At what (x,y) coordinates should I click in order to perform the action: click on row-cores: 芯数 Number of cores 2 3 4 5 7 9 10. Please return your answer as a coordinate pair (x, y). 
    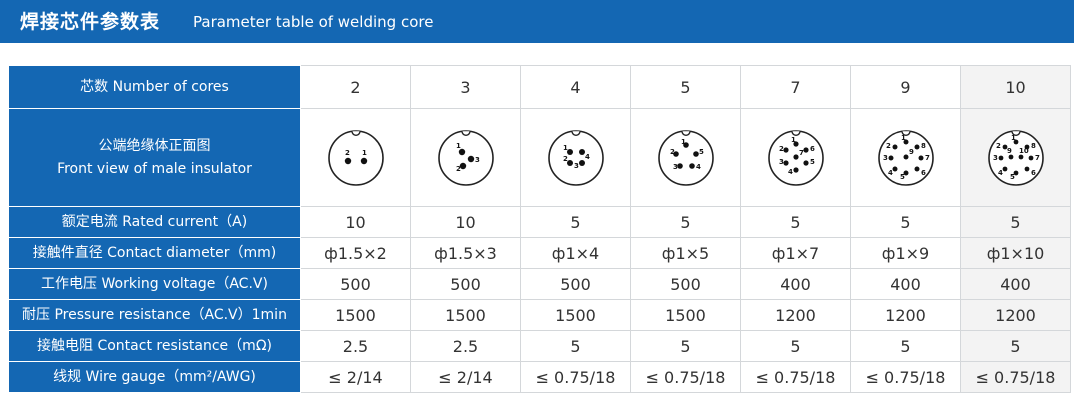
    Looking at the image, I should click on (539, 87).